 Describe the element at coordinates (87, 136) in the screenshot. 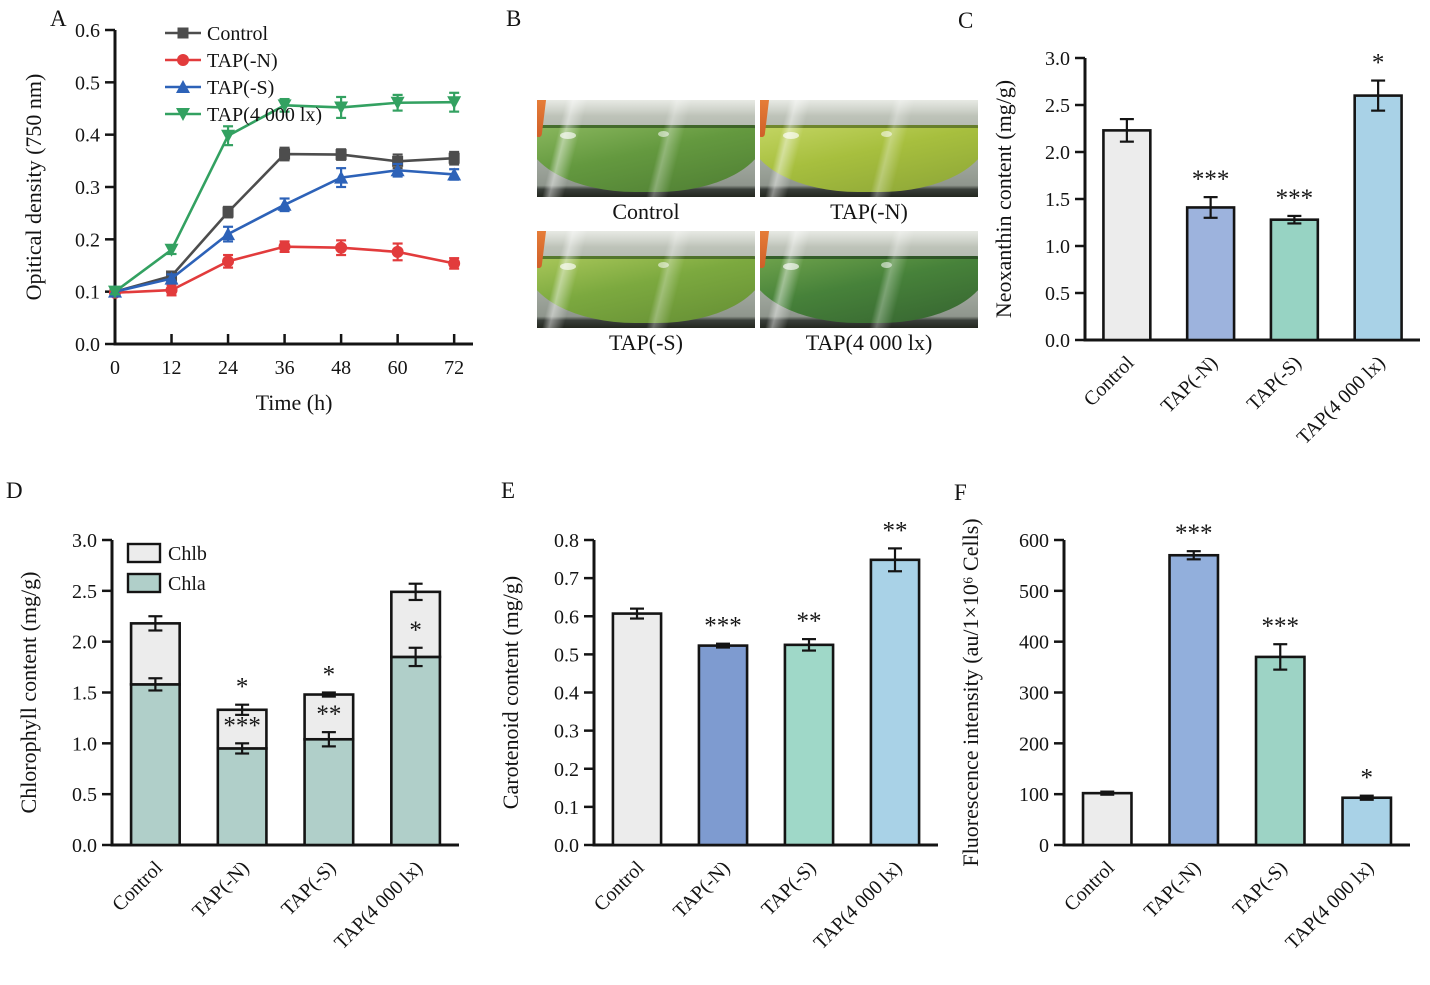

I see `svg-text: 0.4` at that location.